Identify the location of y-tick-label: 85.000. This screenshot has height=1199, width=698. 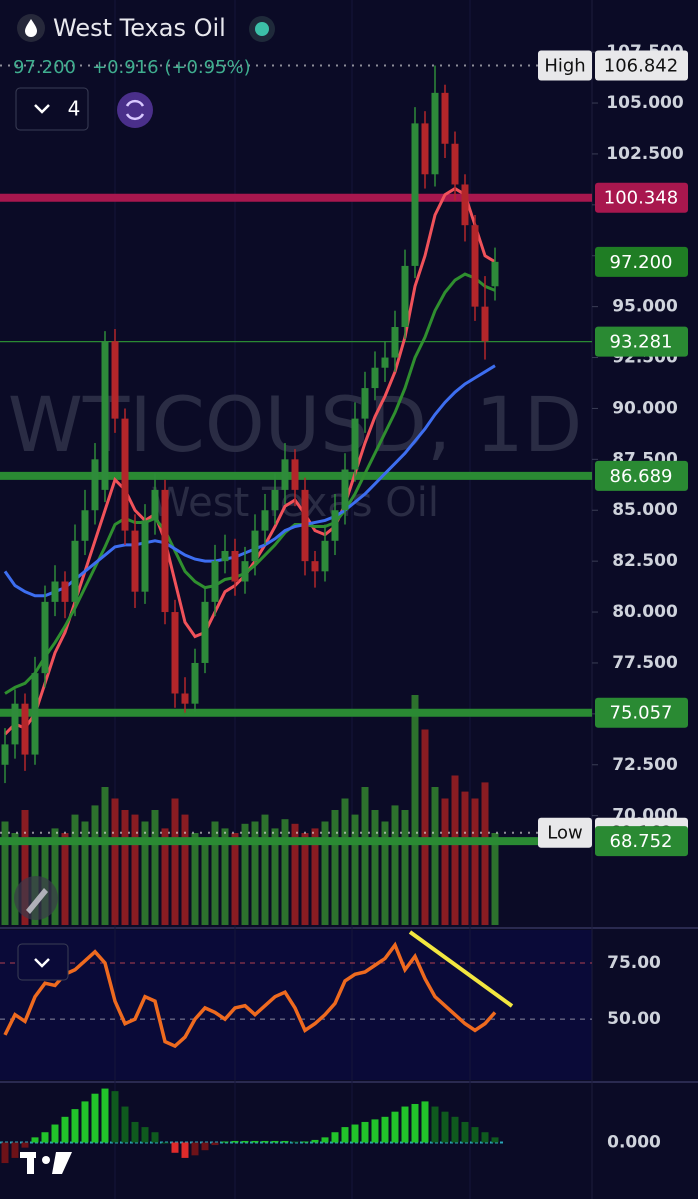
(645, 510).